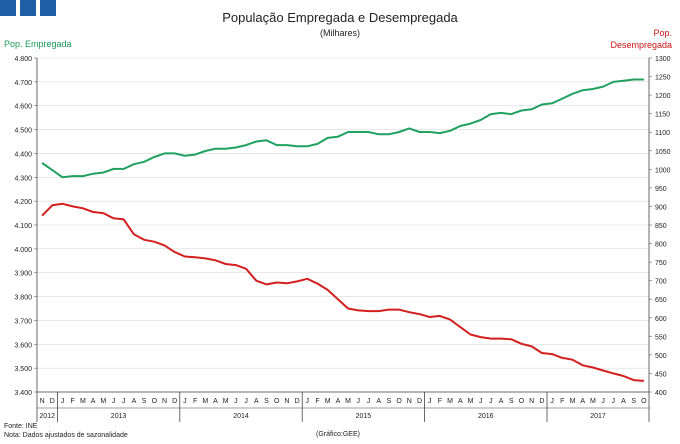  I want to click on left-tick-label: 4.400, so click(23, 154).